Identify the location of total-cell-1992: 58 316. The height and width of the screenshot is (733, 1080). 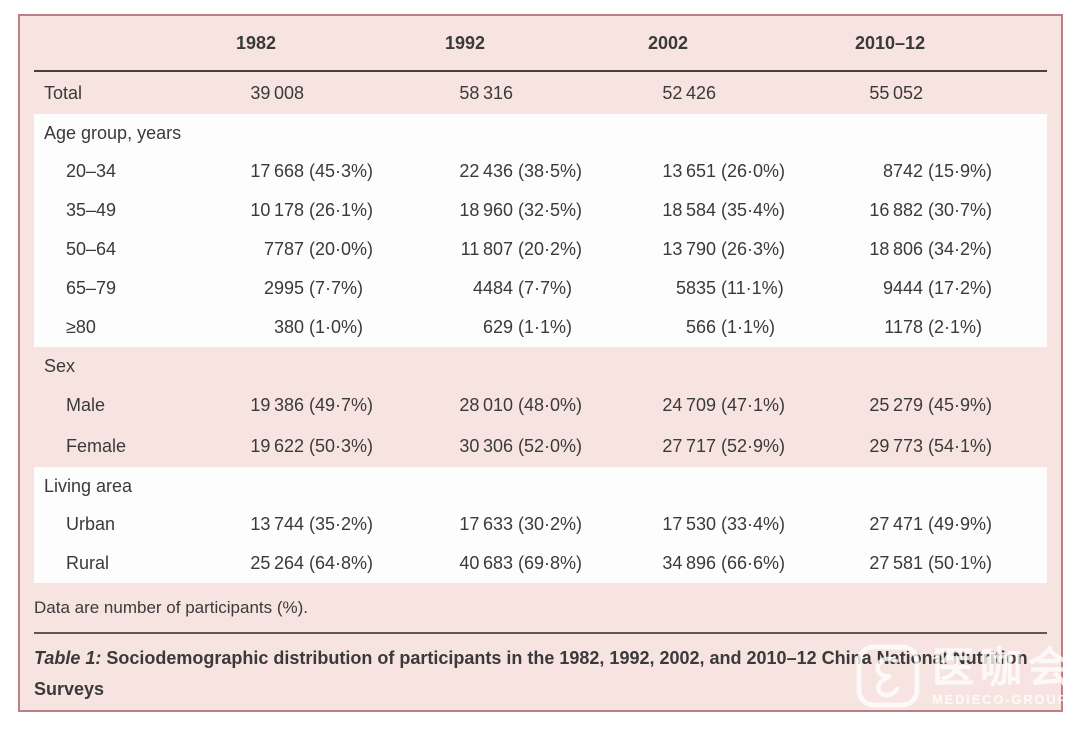
(546, 93).